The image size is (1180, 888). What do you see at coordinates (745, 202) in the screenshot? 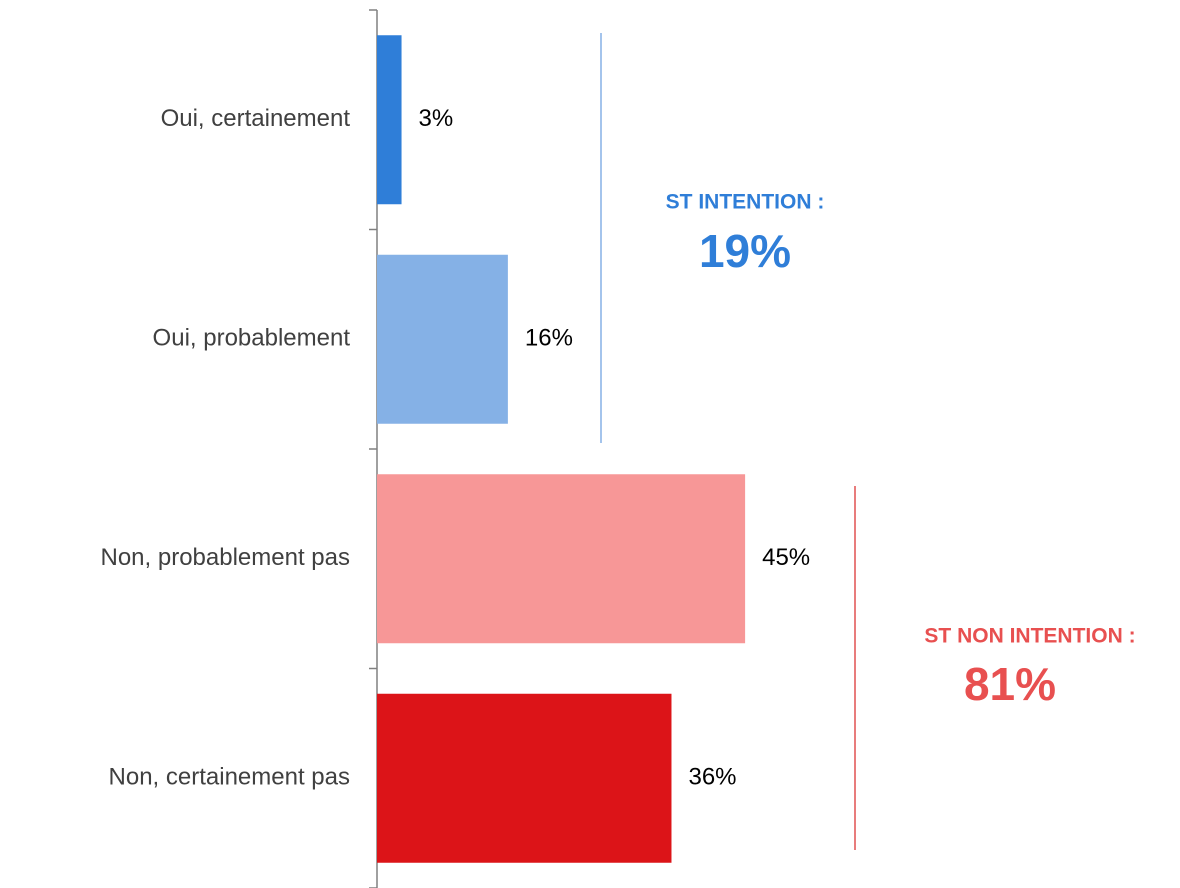
I see `annotation-label: ST INTENTION :` at bounding box center [745, 202].